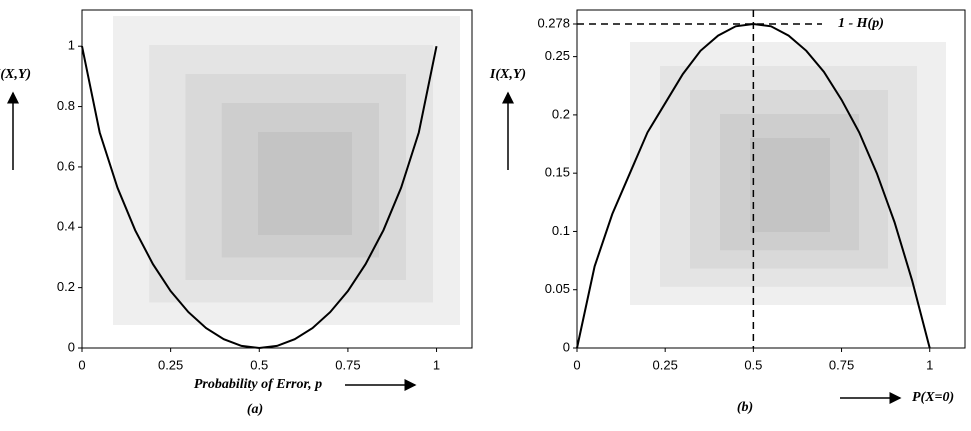 The width and height of the screenshot is (971, 431). I want to click on y-tick-label: 0.05, so click(557, 288).